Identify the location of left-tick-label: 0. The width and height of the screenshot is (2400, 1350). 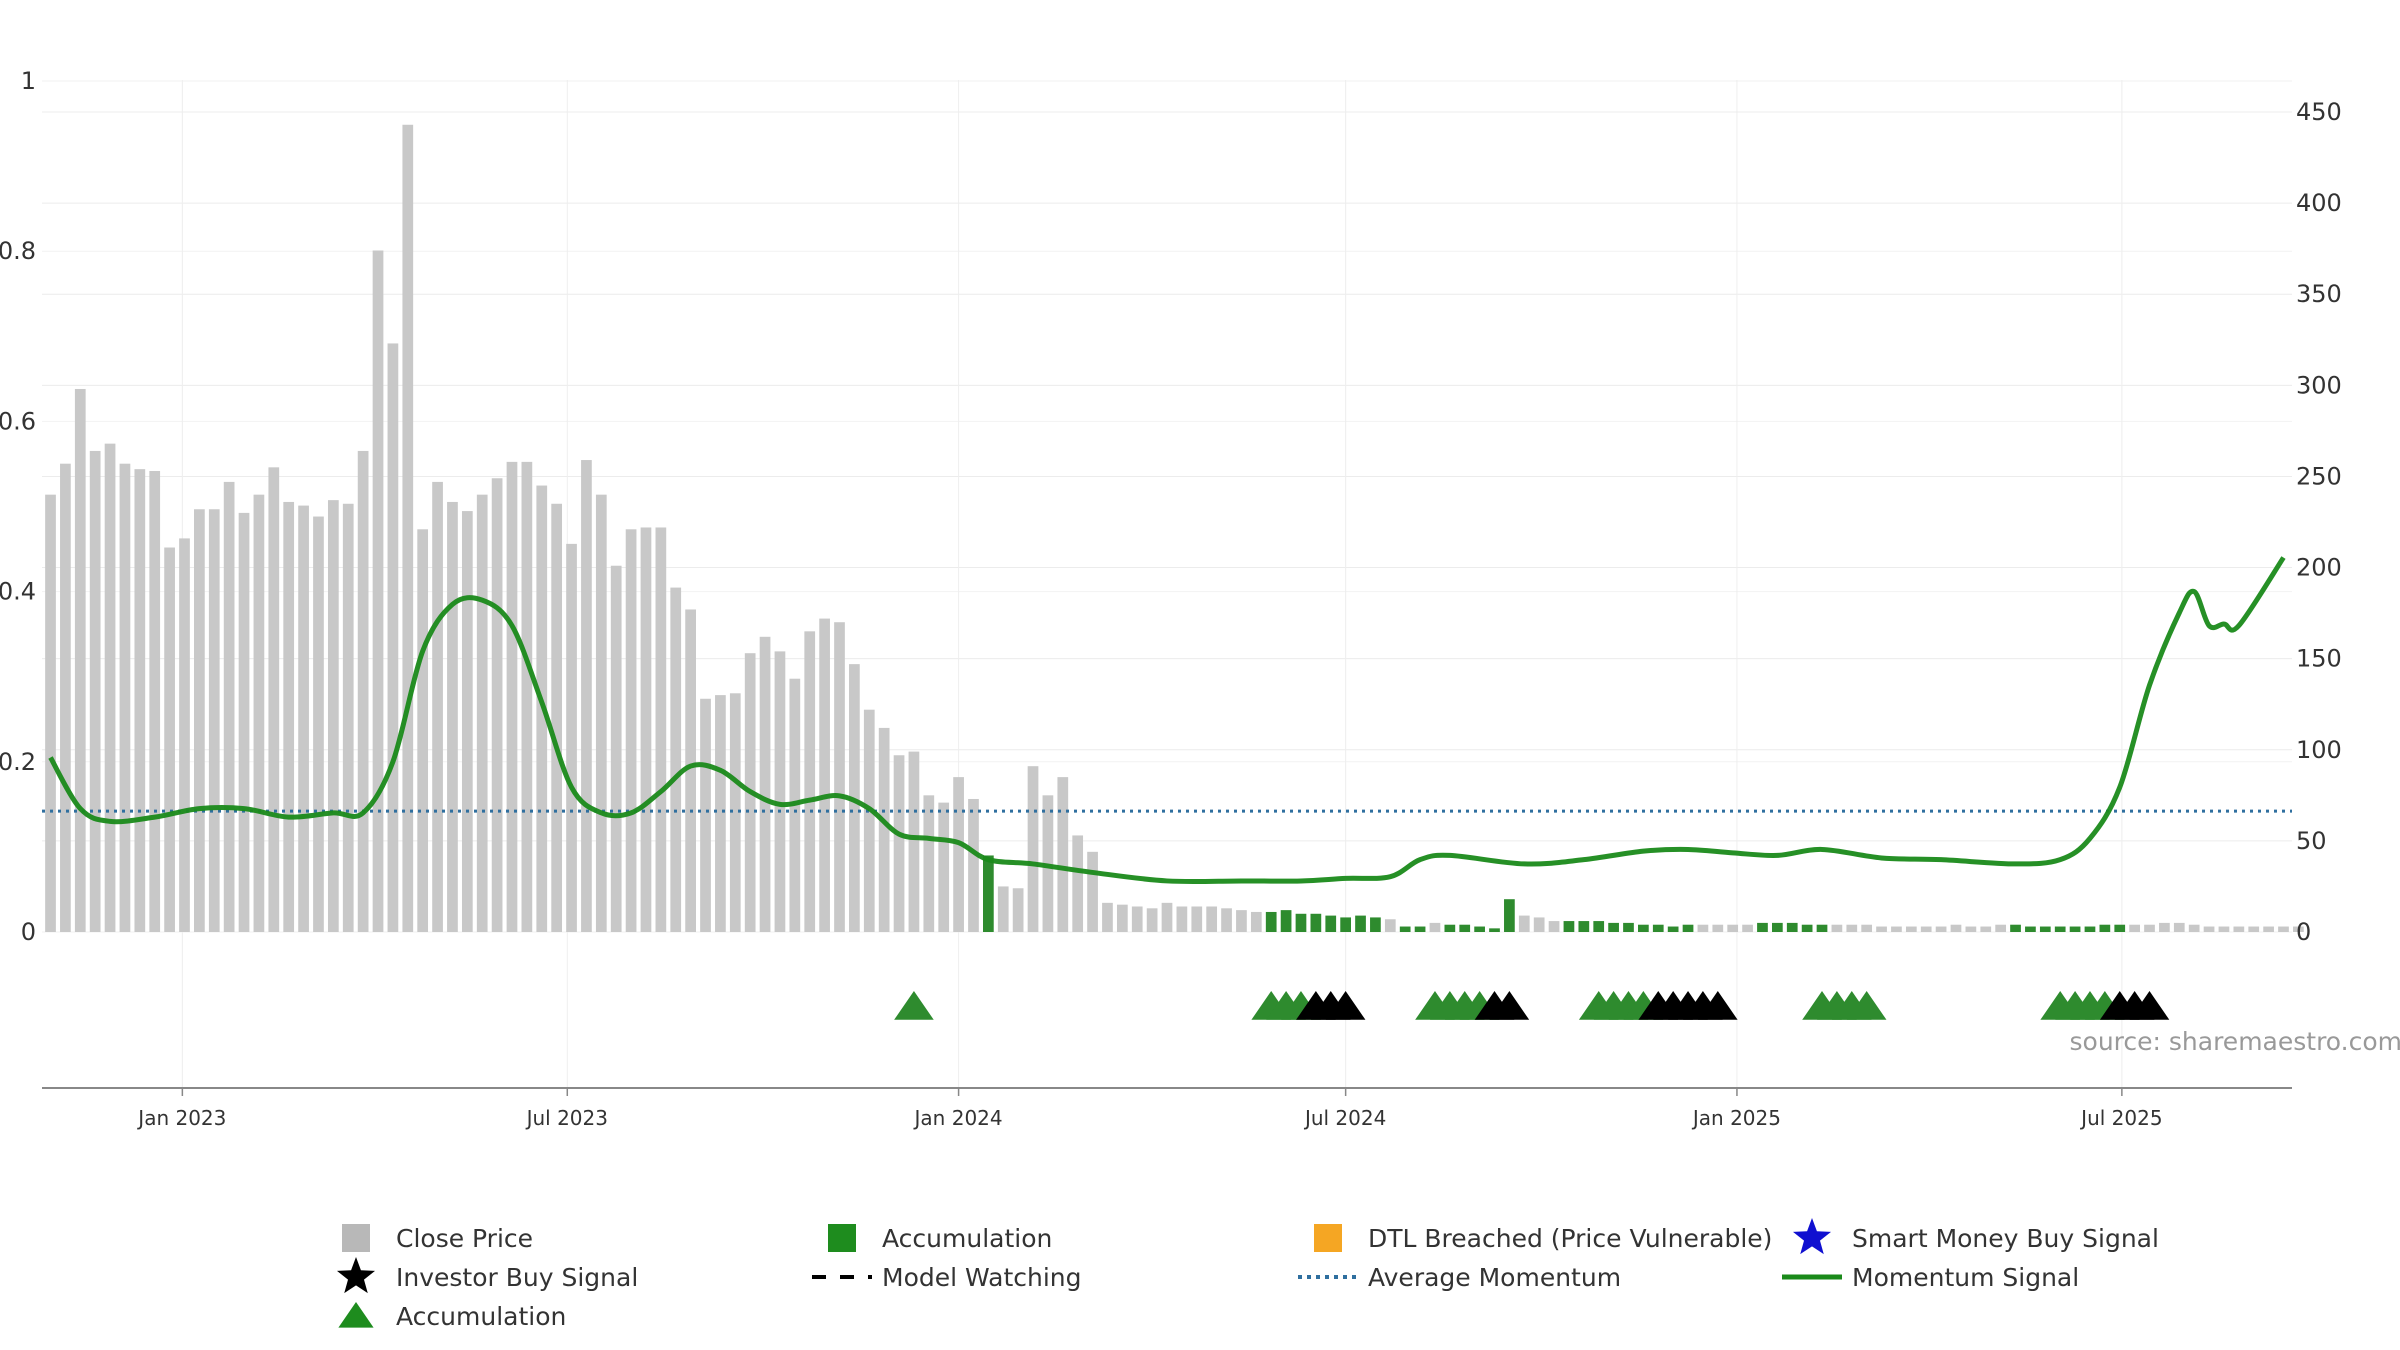
(28, 932).